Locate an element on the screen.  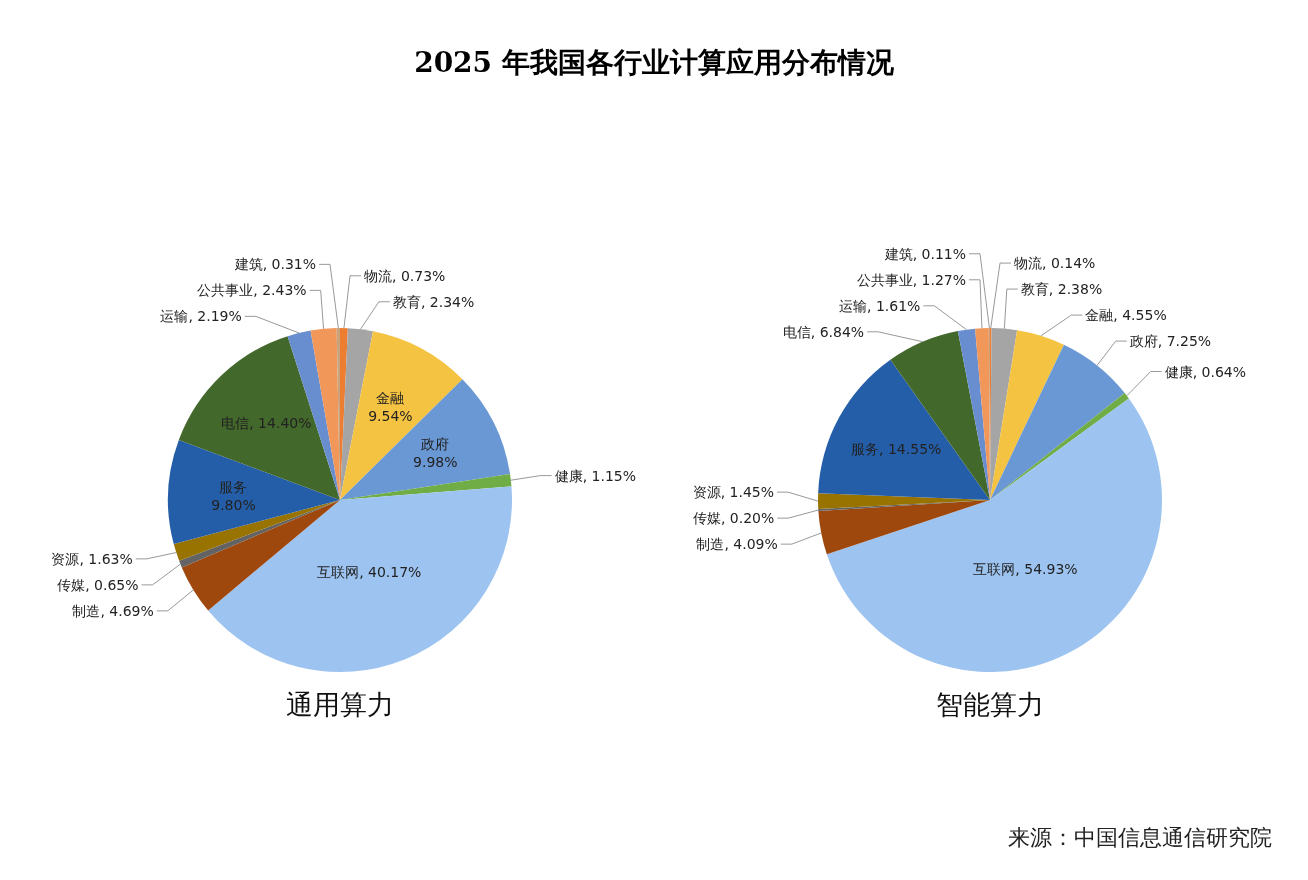
slice-label: 健康, 1.15% is located at coordinates (595, 475).